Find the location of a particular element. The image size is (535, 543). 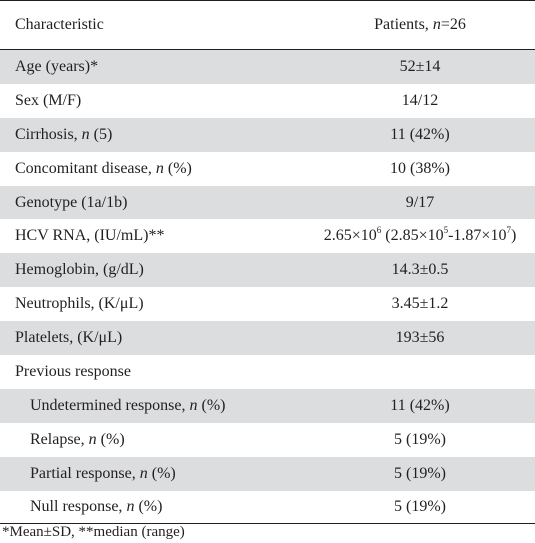

row-label: Sex (M/F) is located at coordinates (48, 100).